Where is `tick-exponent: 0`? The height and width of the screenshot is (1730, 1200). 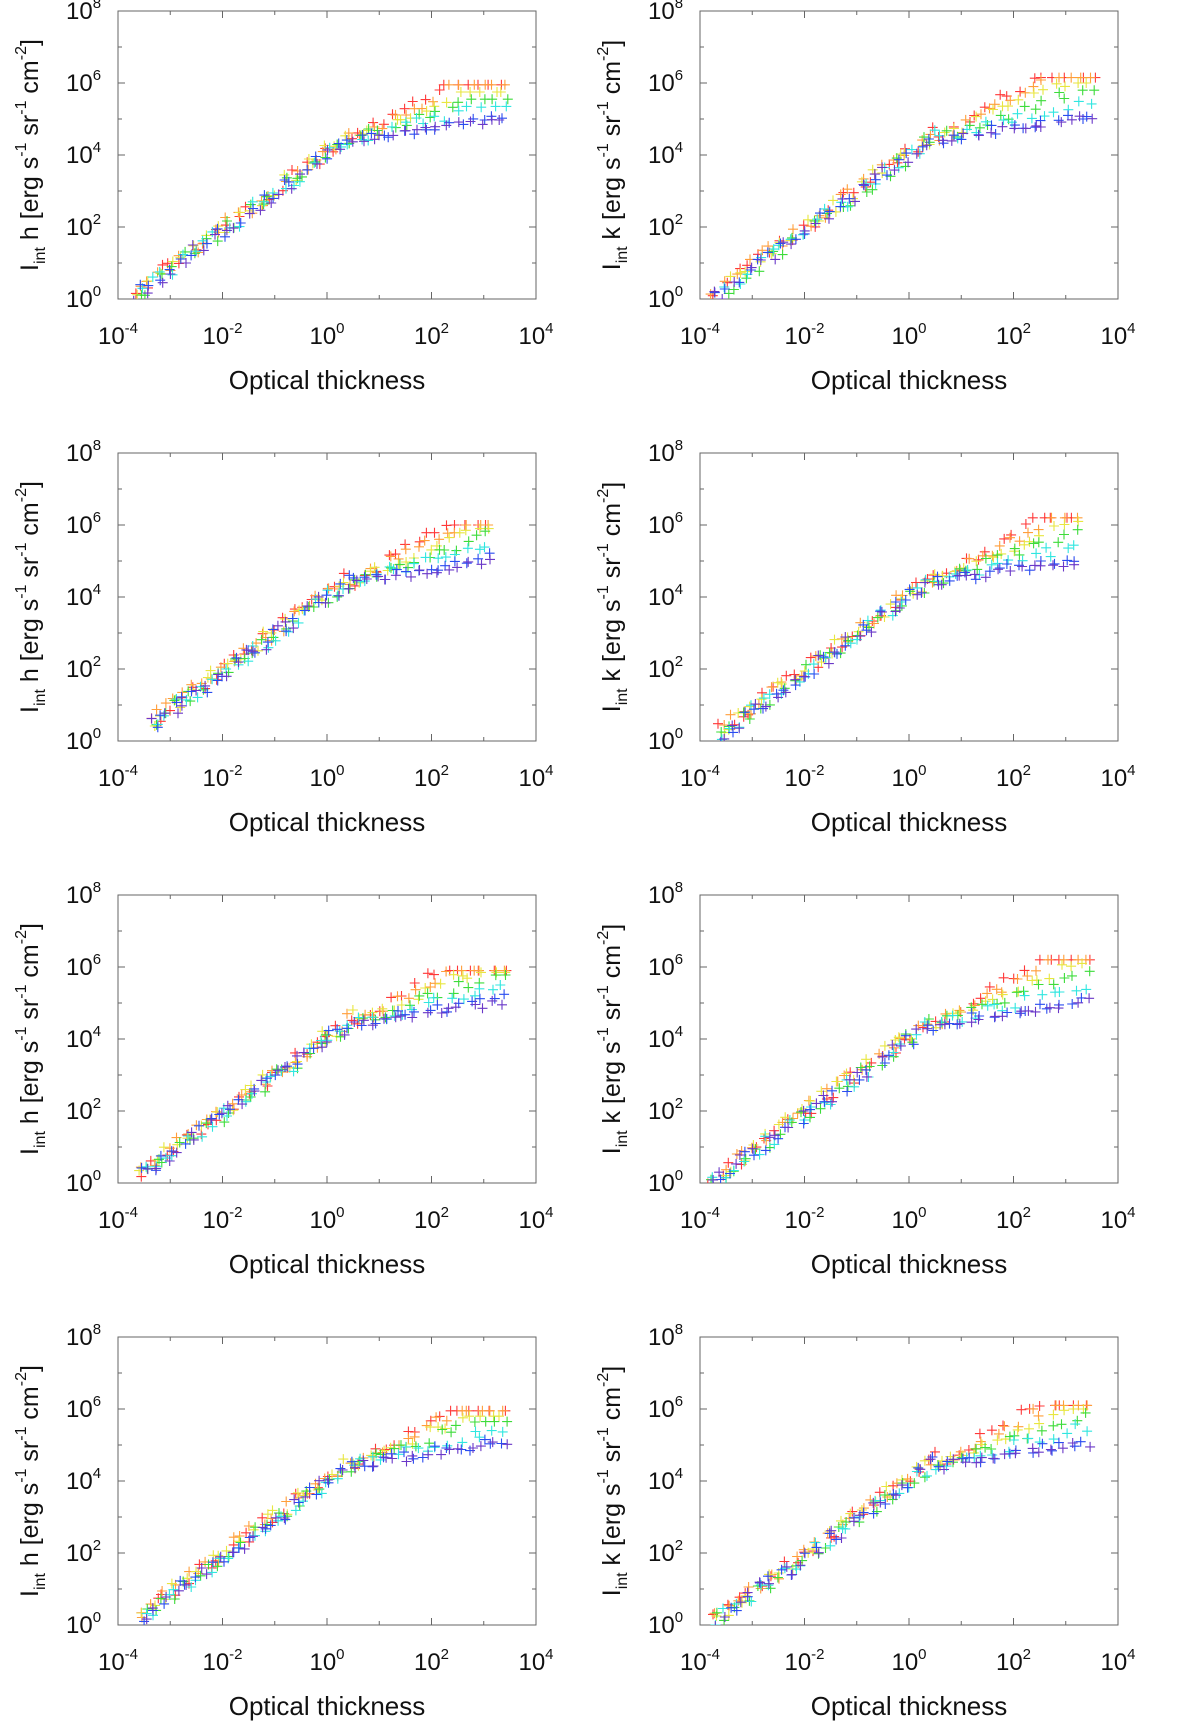
tick-exponent: 0 is located at coordinates (97, 1175).